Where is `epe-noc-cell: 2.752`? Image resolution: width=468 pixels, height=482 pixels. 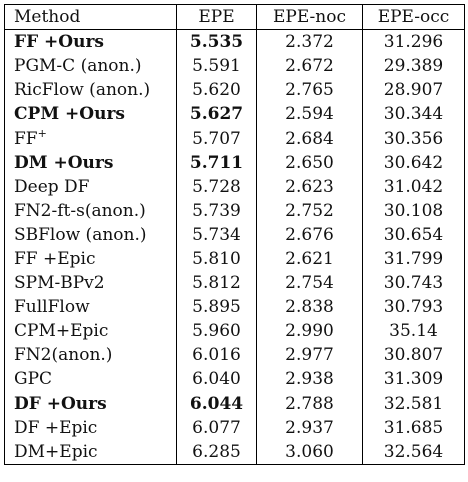 epe-noc-cell: 2.752 is located at coordinates (309, 210).